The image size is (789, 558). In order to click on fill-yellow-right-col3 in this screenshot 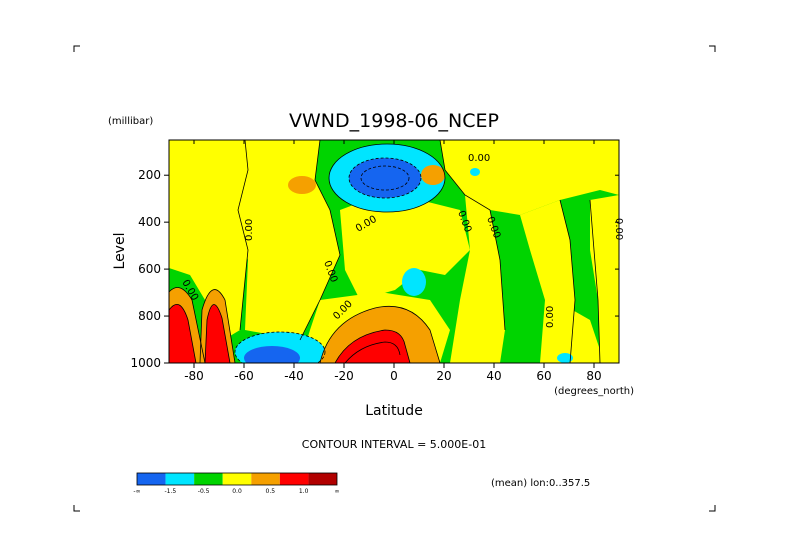, I will do `click(604, 279)`.